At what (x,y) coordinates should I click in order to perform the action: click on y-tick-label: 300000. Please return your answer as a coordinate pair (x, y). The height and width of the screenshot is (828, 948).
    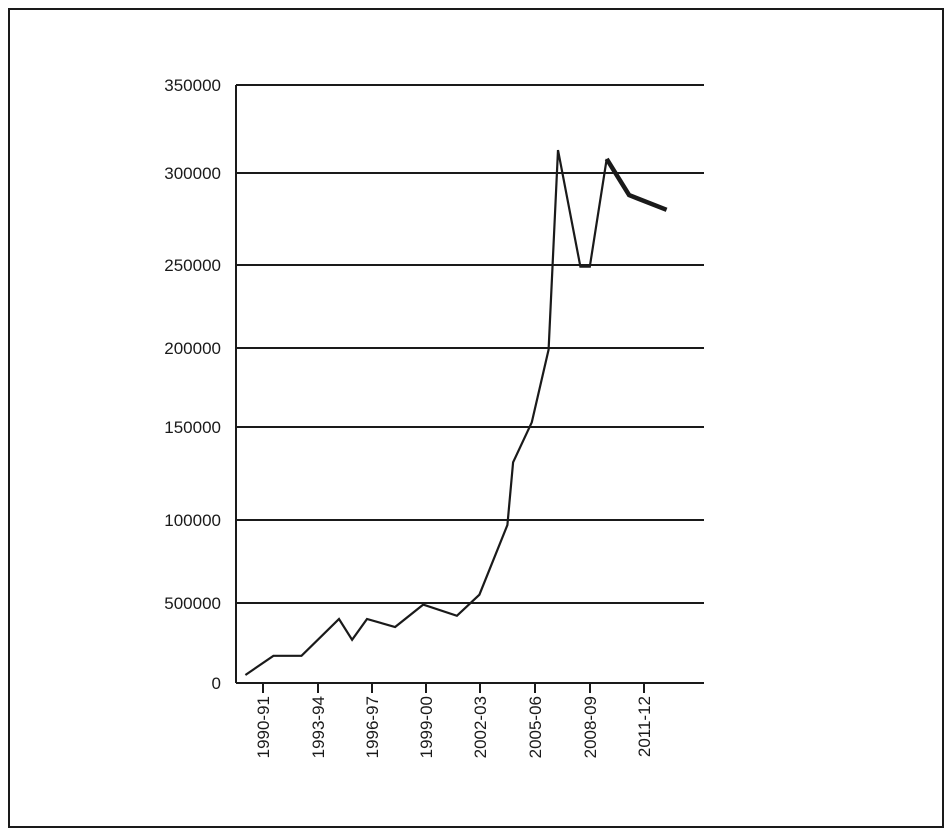
    Looking at the image, I should click on (192, 173).